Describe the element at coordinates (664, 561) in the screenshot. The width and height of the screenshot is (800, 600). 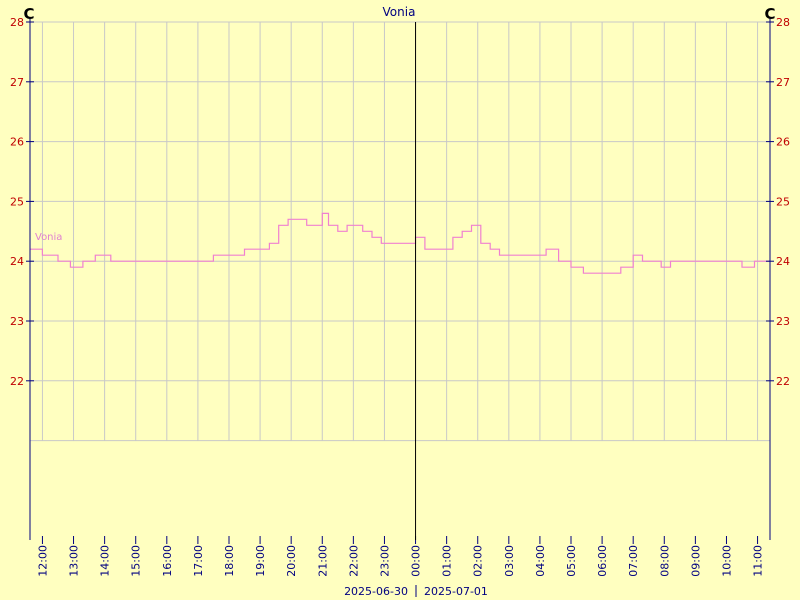
I see `x-tick-label: 08:00` at that location.